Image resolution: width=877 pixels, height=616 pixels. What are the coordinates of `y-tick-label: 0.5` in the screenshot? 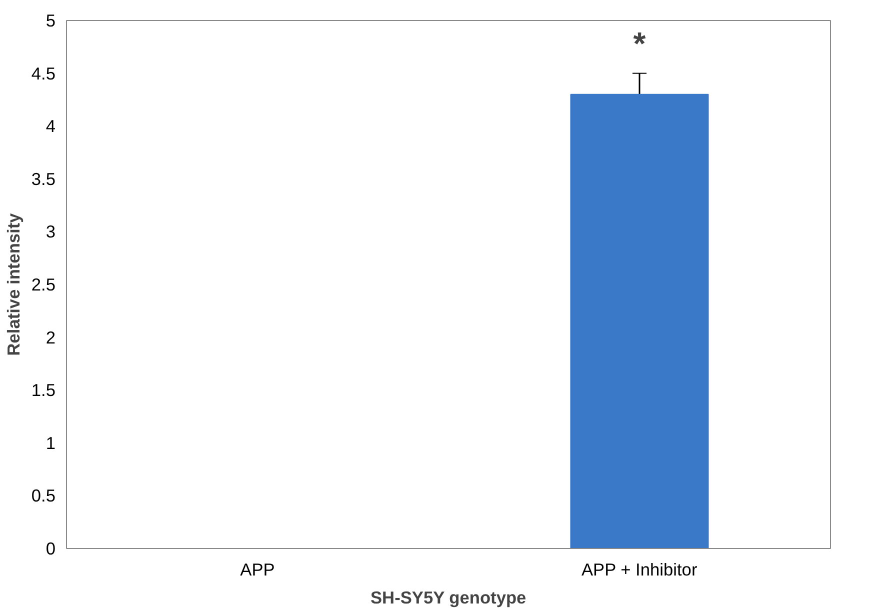 It's located at (43, 496).